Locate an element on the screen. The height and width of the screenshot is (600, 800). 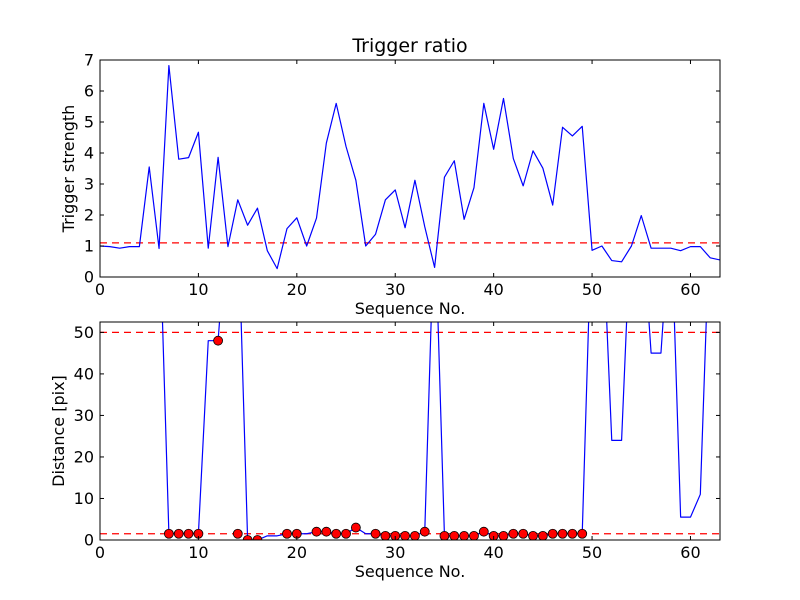
y-tick-label: 1 is located at coordinates (89, 246).